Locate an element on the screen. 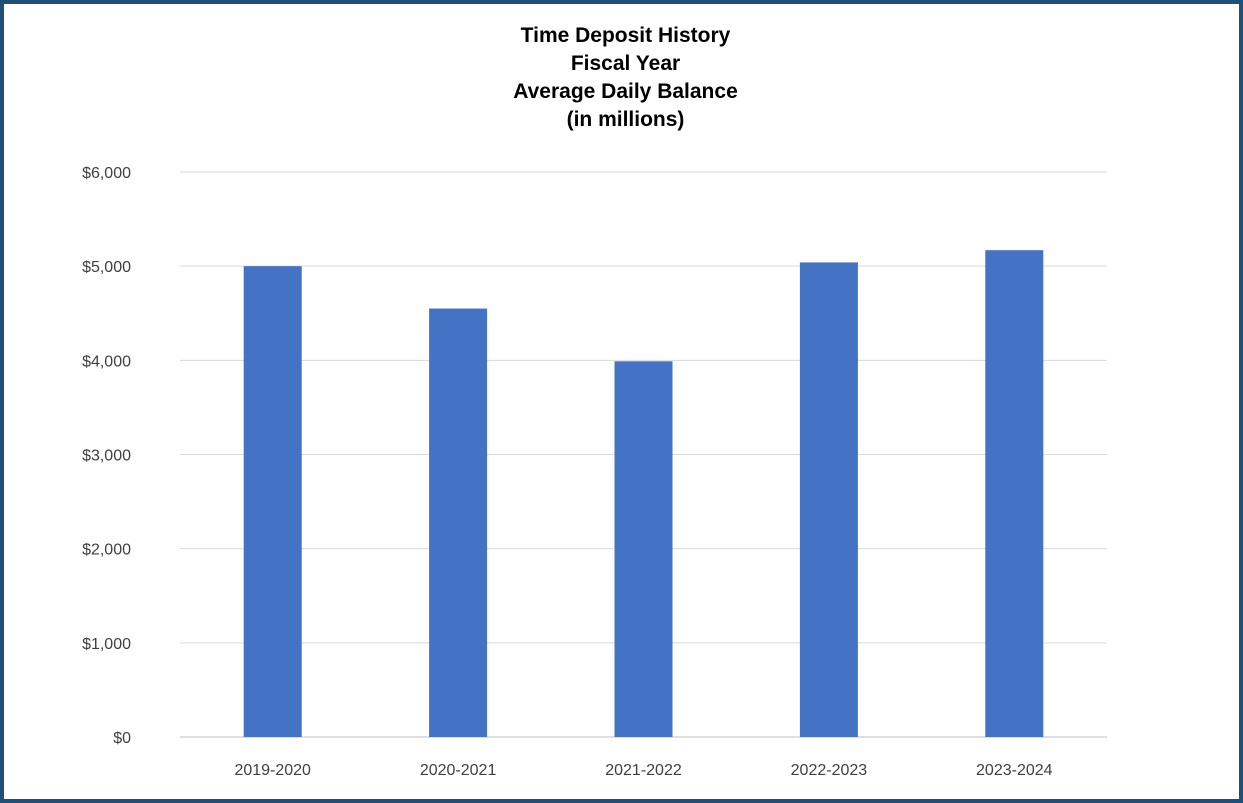 The width and height of the screenshot is (1243, 803). y-tick-label: $1,000 is located at coordinates (106, 644).